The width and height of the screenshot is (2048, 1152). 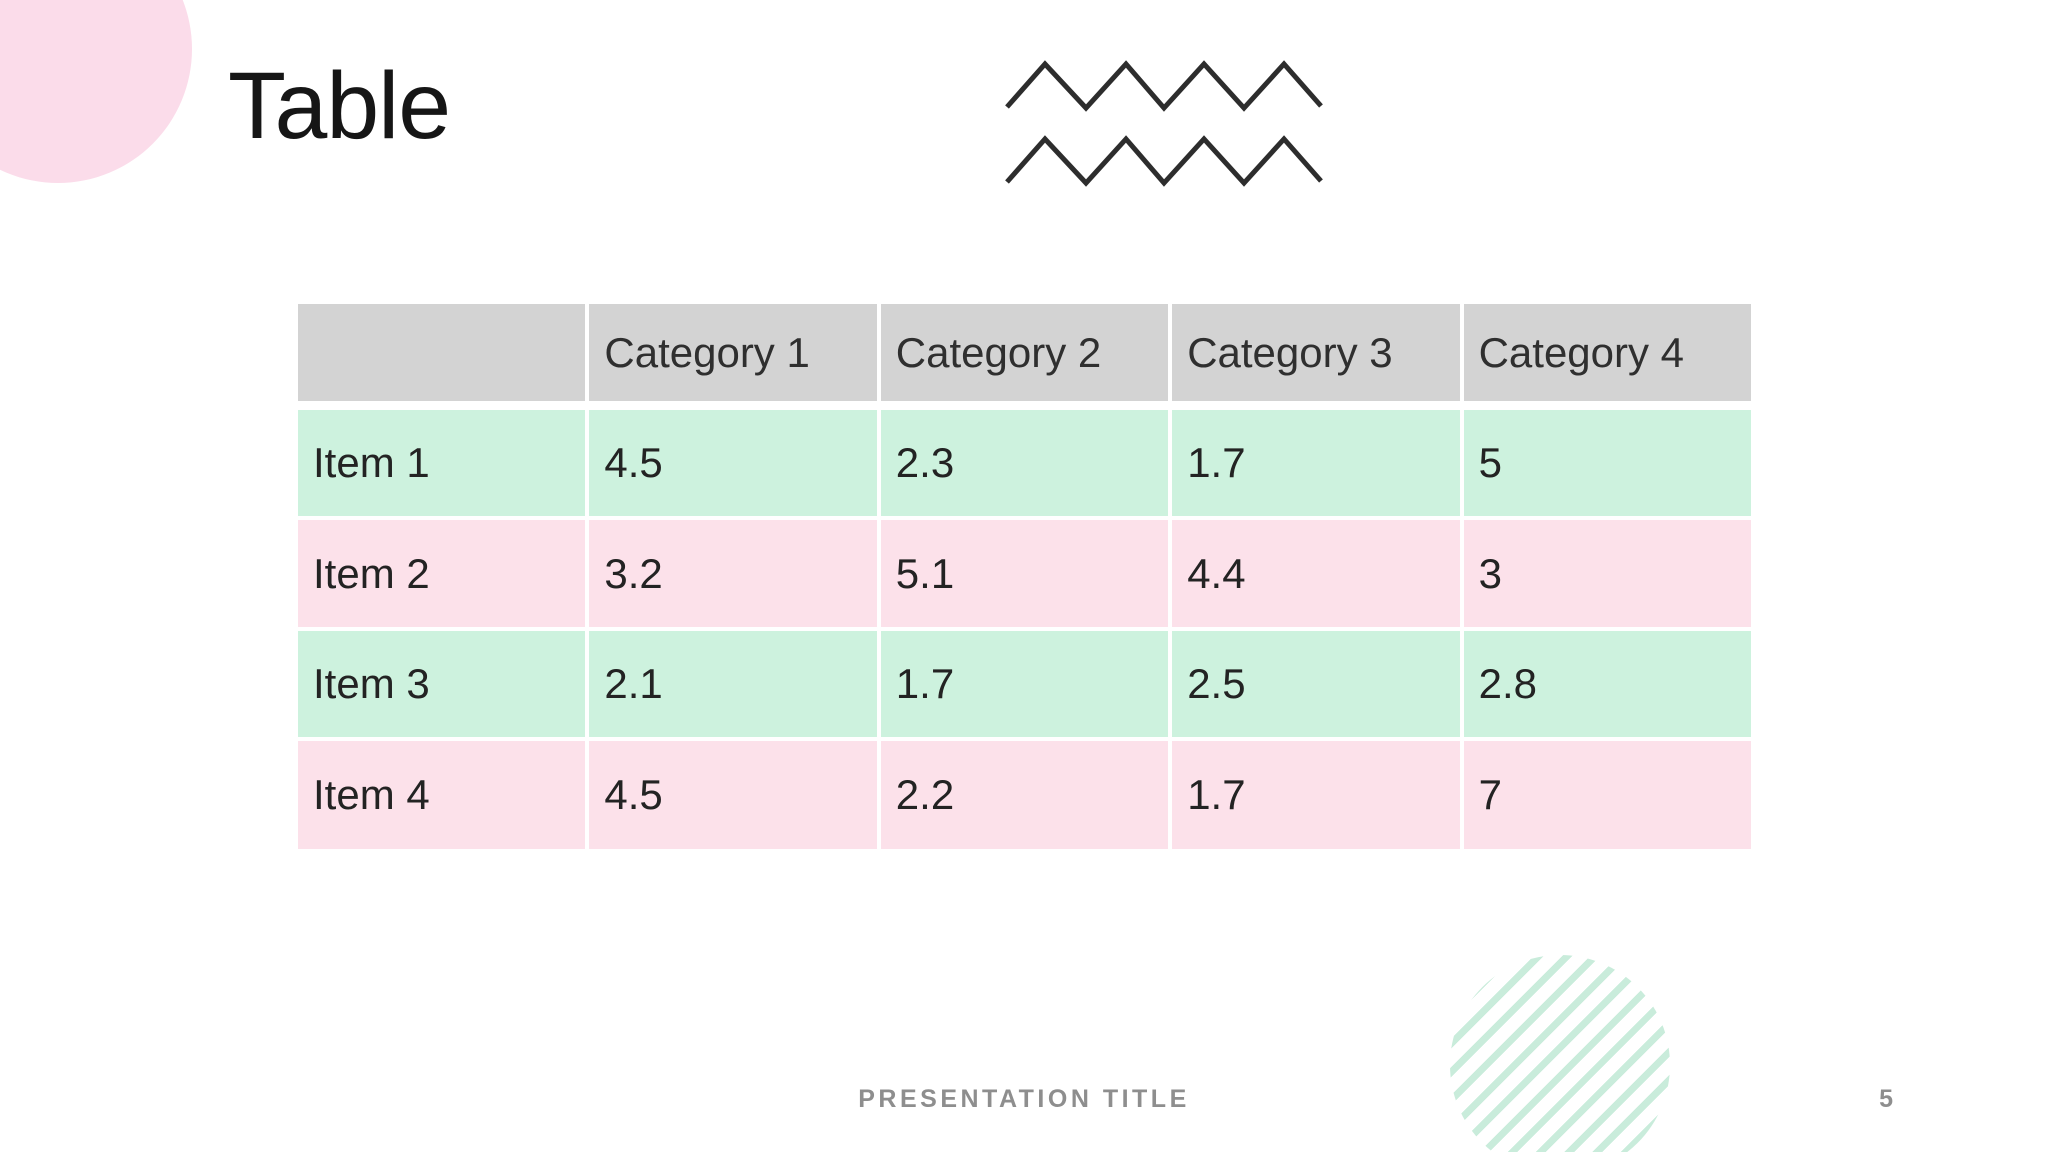 I want to click on table-cell: 3.2, so click(x=733, y=573).